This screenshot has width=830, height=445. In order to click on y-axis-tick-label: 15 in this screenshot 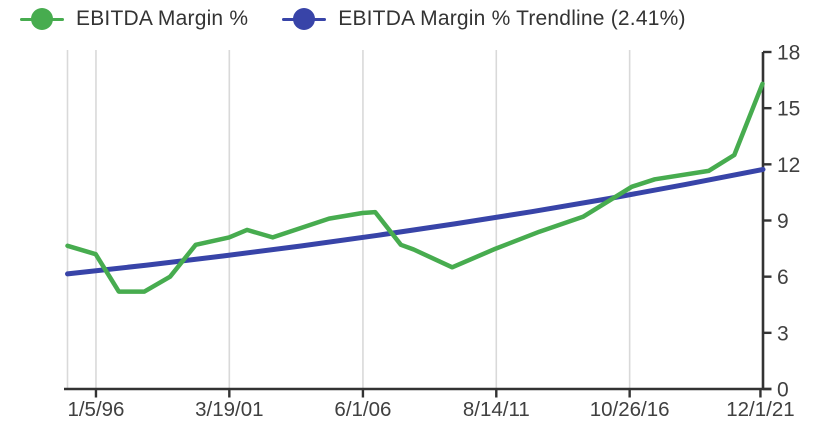, I will do `click(788, 109)`.